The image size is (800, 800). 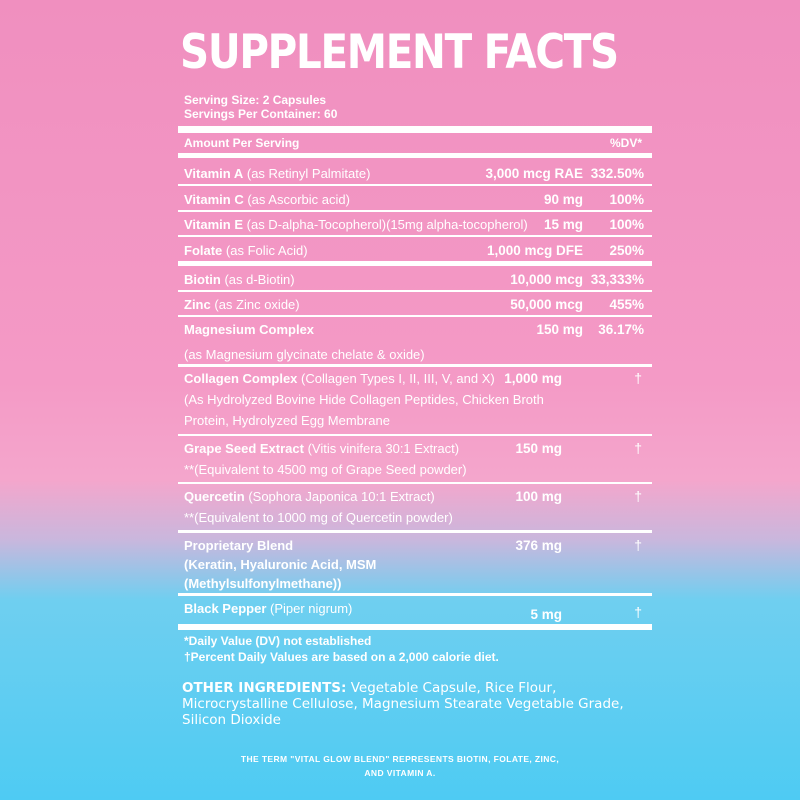 I want to click on nutrient-desc-line2: (Keratin, Hyaluronic Acid, MSM, so click(x=280, y=564).